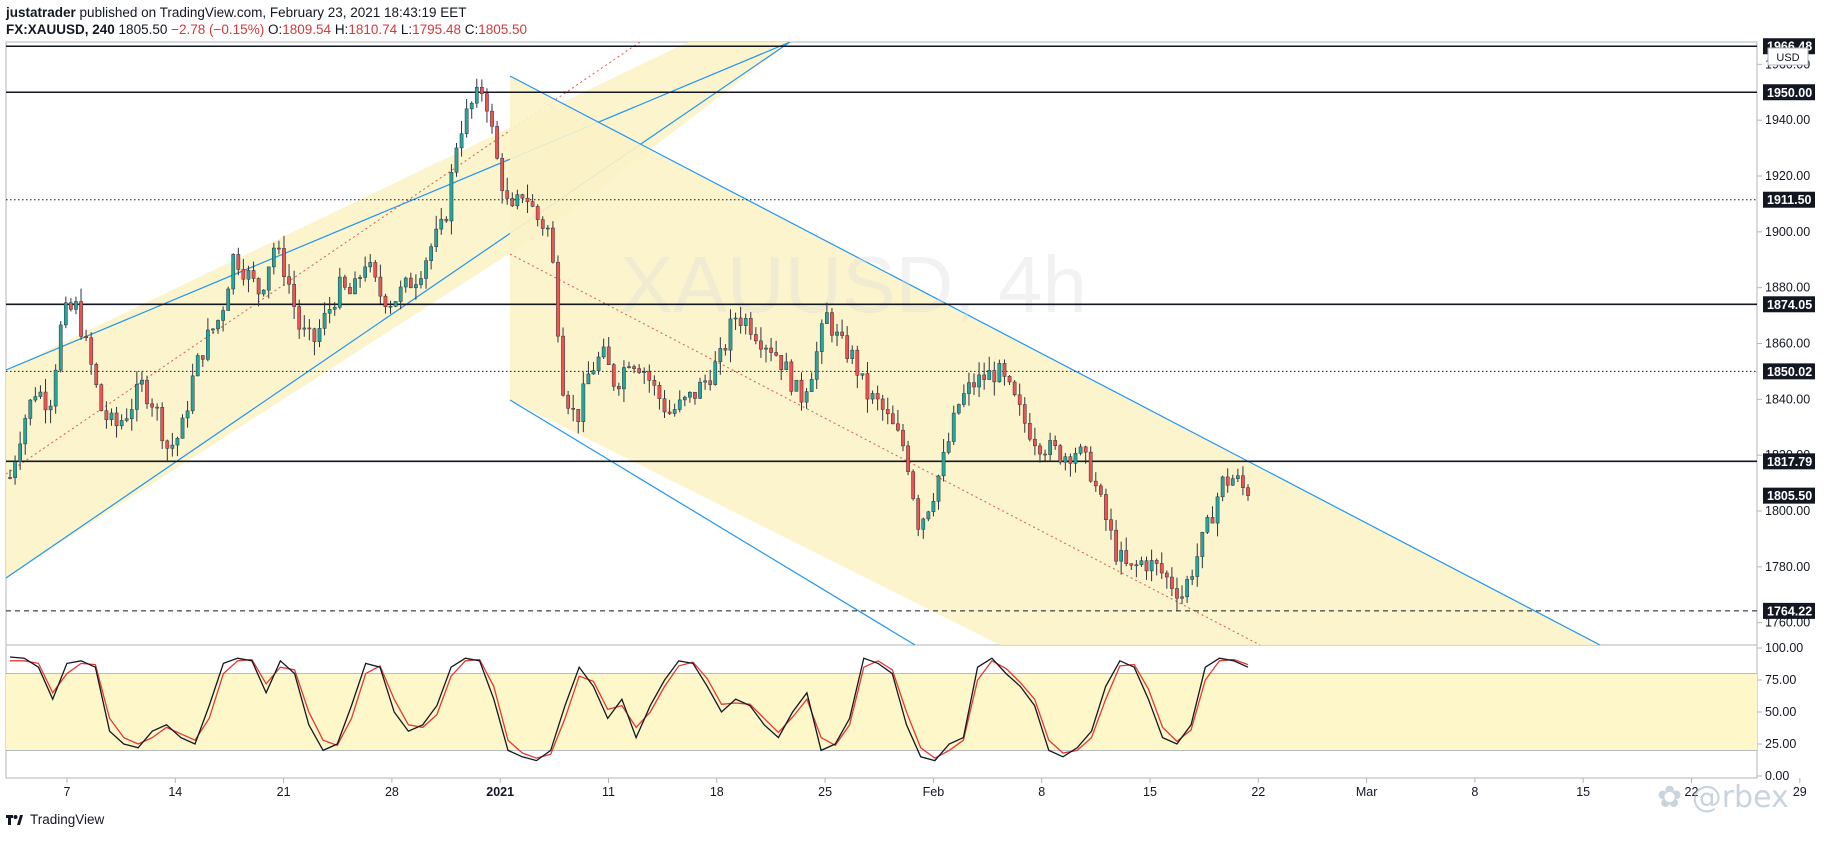 This screenshot has height=841, width=1828. Describe the element at coordinates (1789, 610) in the screenshot. I see `level-1764.22-tag` at that location.